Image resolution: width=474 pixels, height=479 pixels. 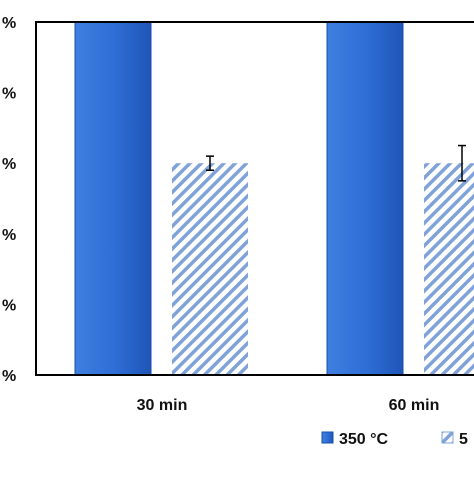 I want to click on legend: 350 °C 5, so click(x=394, y=439).